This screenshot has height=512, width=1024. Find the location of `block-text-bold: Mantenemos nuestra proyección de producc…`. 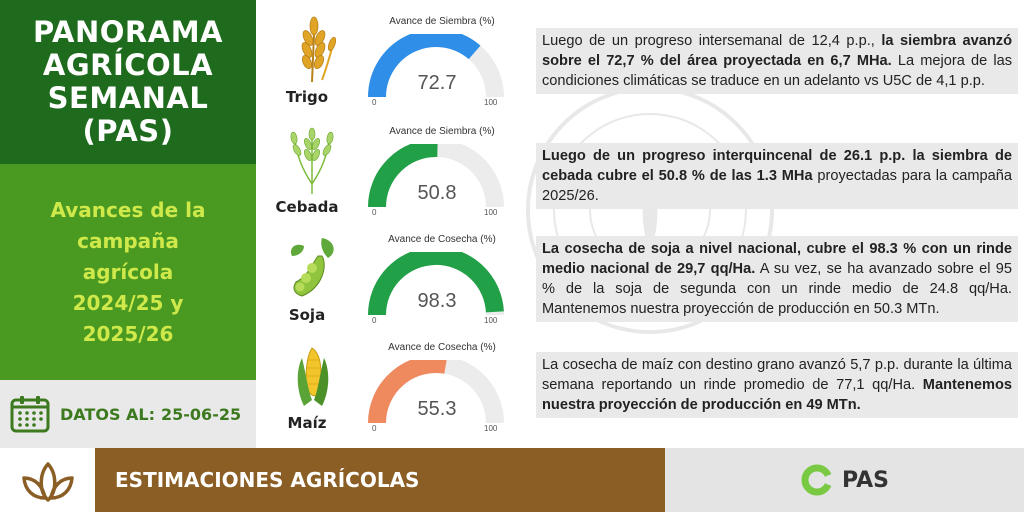

block-text-bold: Mantenemos nuestra proyección de producc… is located at coordinates (777, 395).